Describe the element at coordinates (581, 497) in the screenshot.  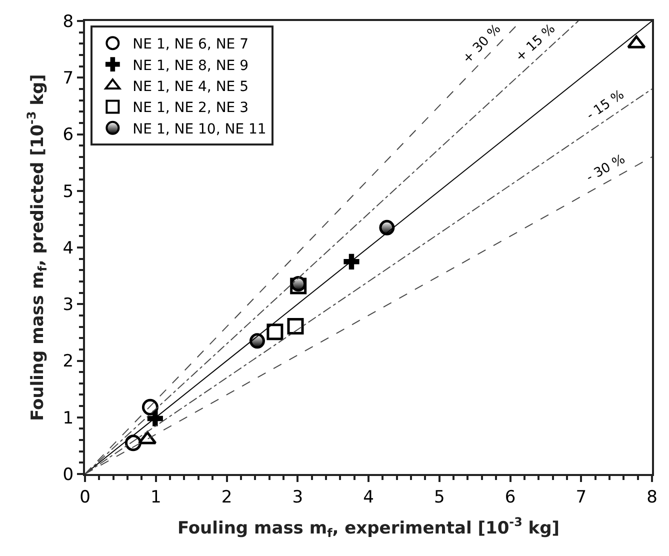
I see `x-tick-label: 7` at that location.